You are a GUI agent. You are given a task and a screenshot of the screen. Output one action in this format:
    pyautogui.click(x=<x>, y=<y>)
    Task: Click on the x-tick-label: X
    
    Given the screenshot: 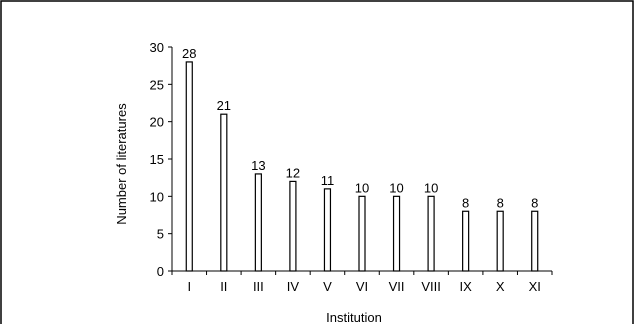 What is the action you would take?
    pyautogui.click(x=500, y=286)
    